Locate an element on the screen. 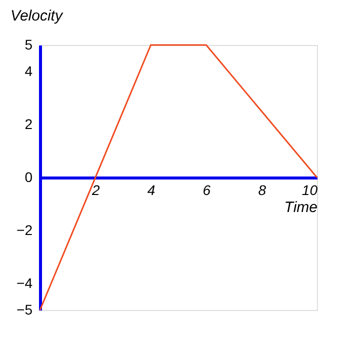 The image size is (358, 339). y-tick-label: 5 is located at coordinates (28, 44).